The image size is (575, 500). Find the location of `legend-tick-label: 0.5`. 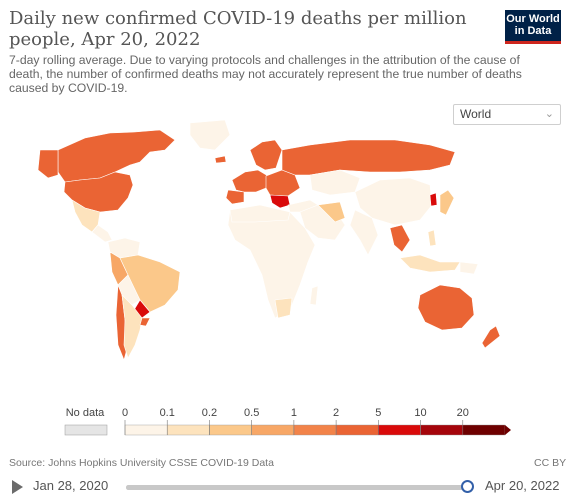

legend-tick-label: 0.5 is located at coordinates (251, 413).